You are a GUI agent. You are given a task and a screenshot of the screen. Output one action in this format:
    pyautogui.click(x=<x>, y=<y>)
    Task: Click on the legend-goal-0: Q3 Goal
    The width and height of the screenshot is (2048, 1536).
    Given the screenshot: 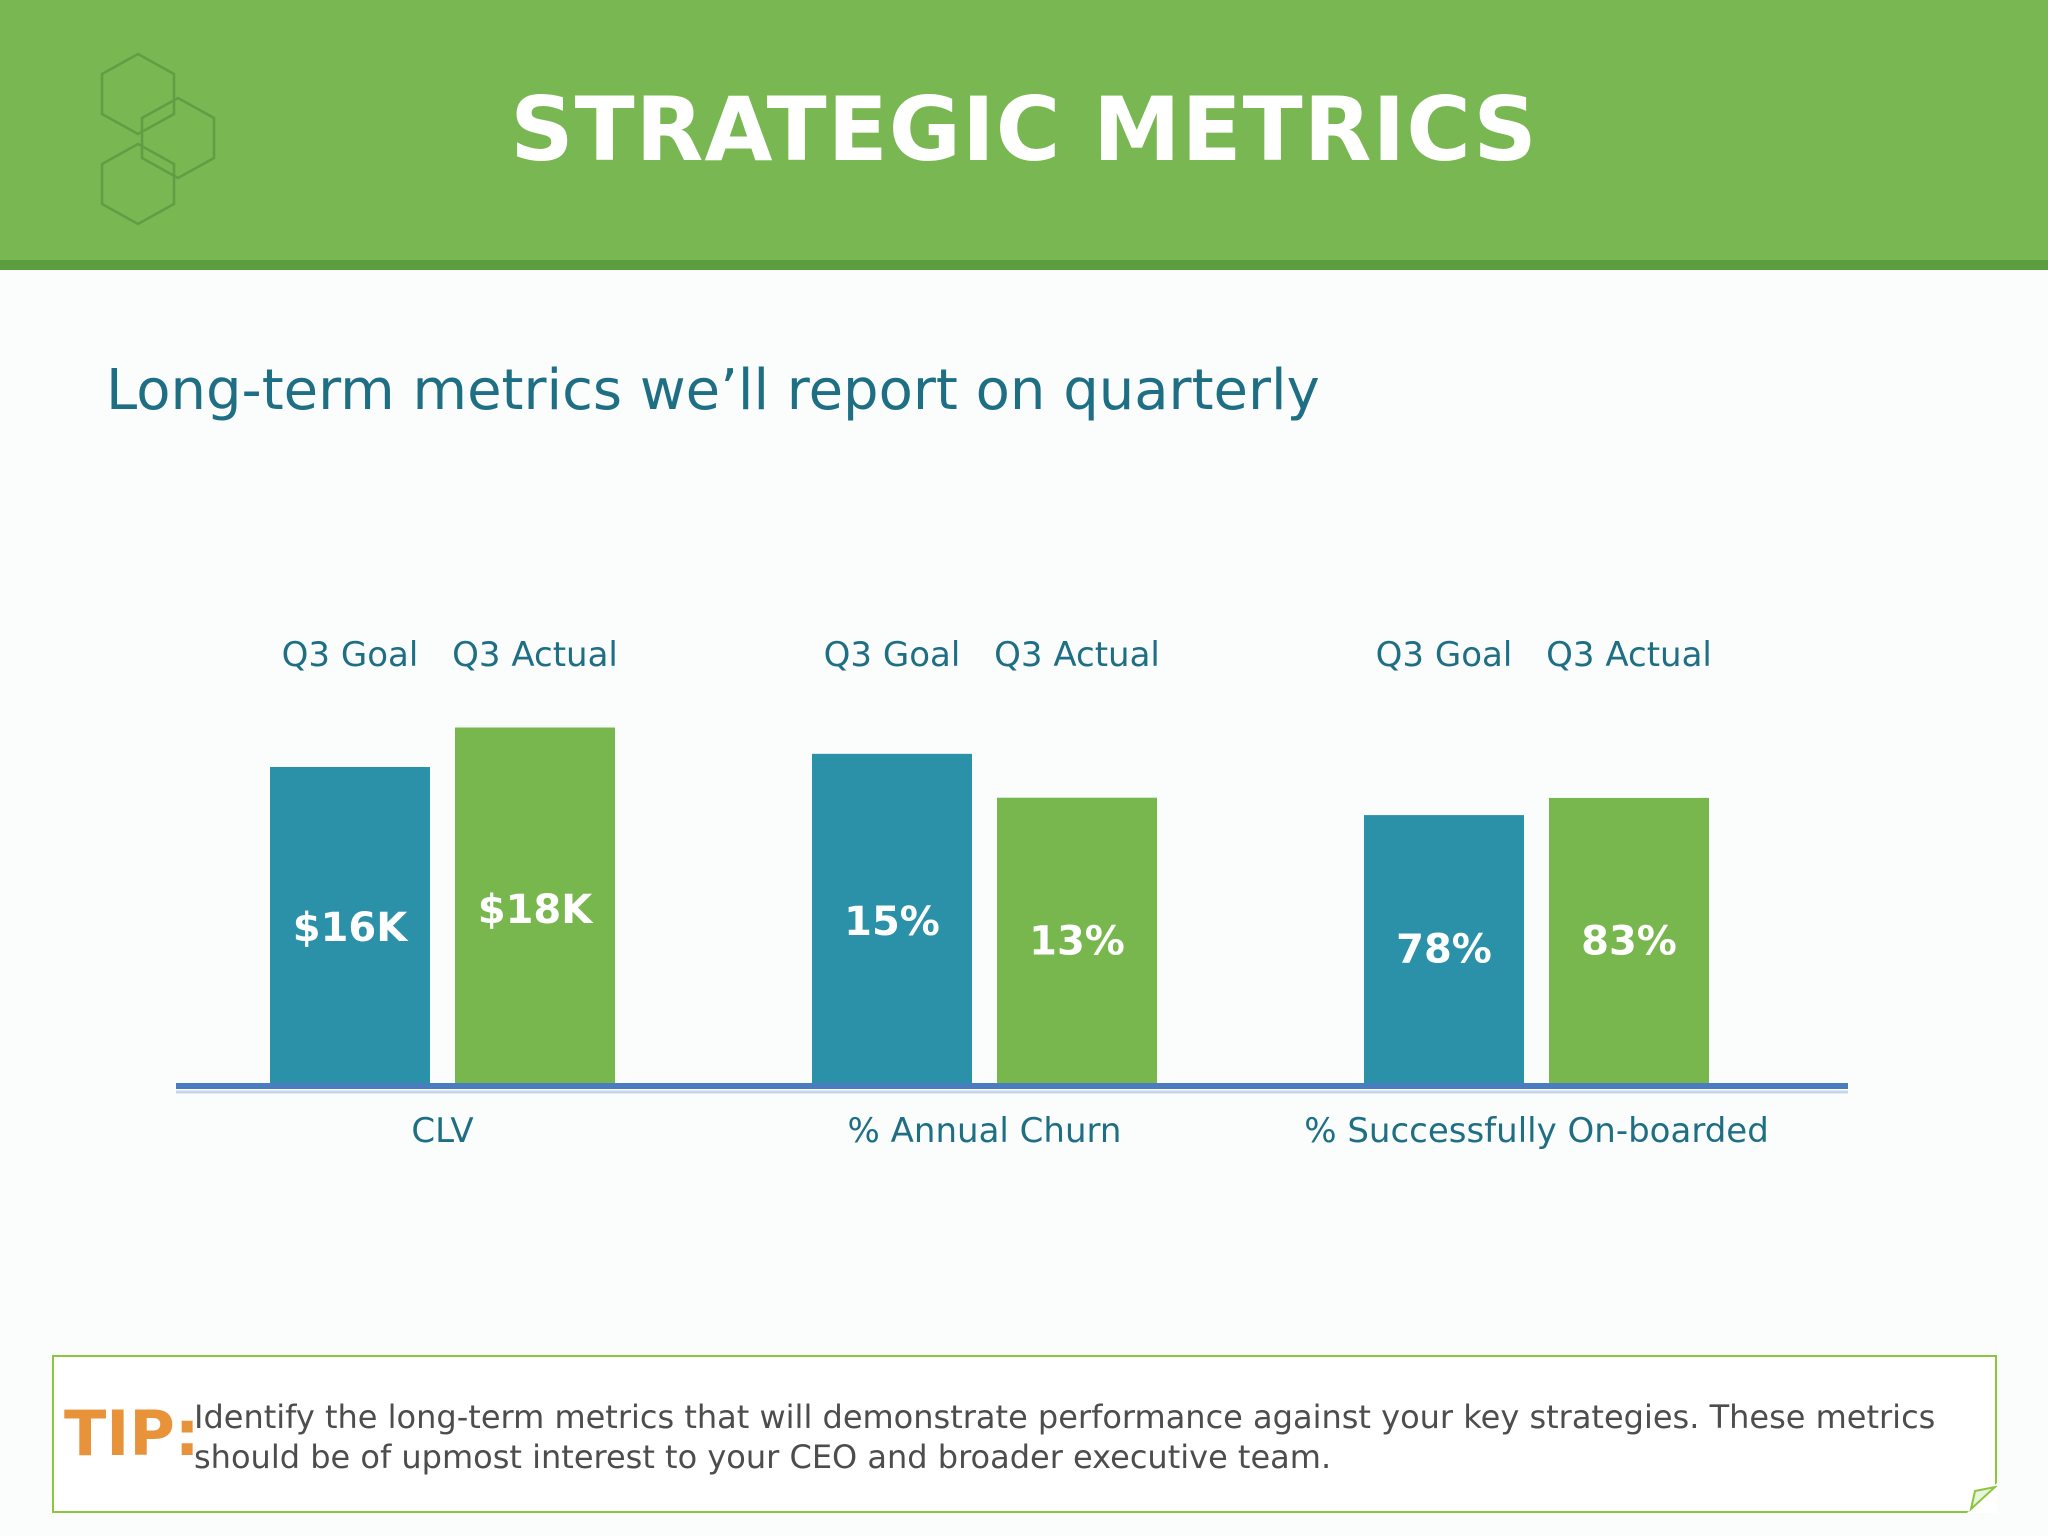 What is the action you would take?
    pyautogui.click(x=350, y=655)
    